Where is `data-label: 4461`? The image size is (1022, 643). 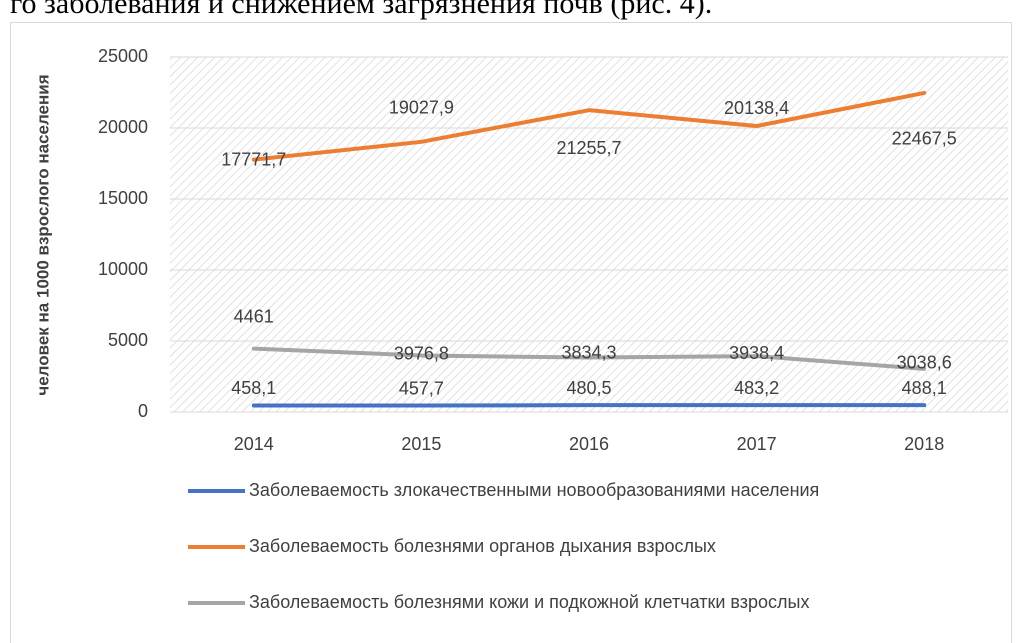 data-label: 4461 is located at coordinates (254, 316).